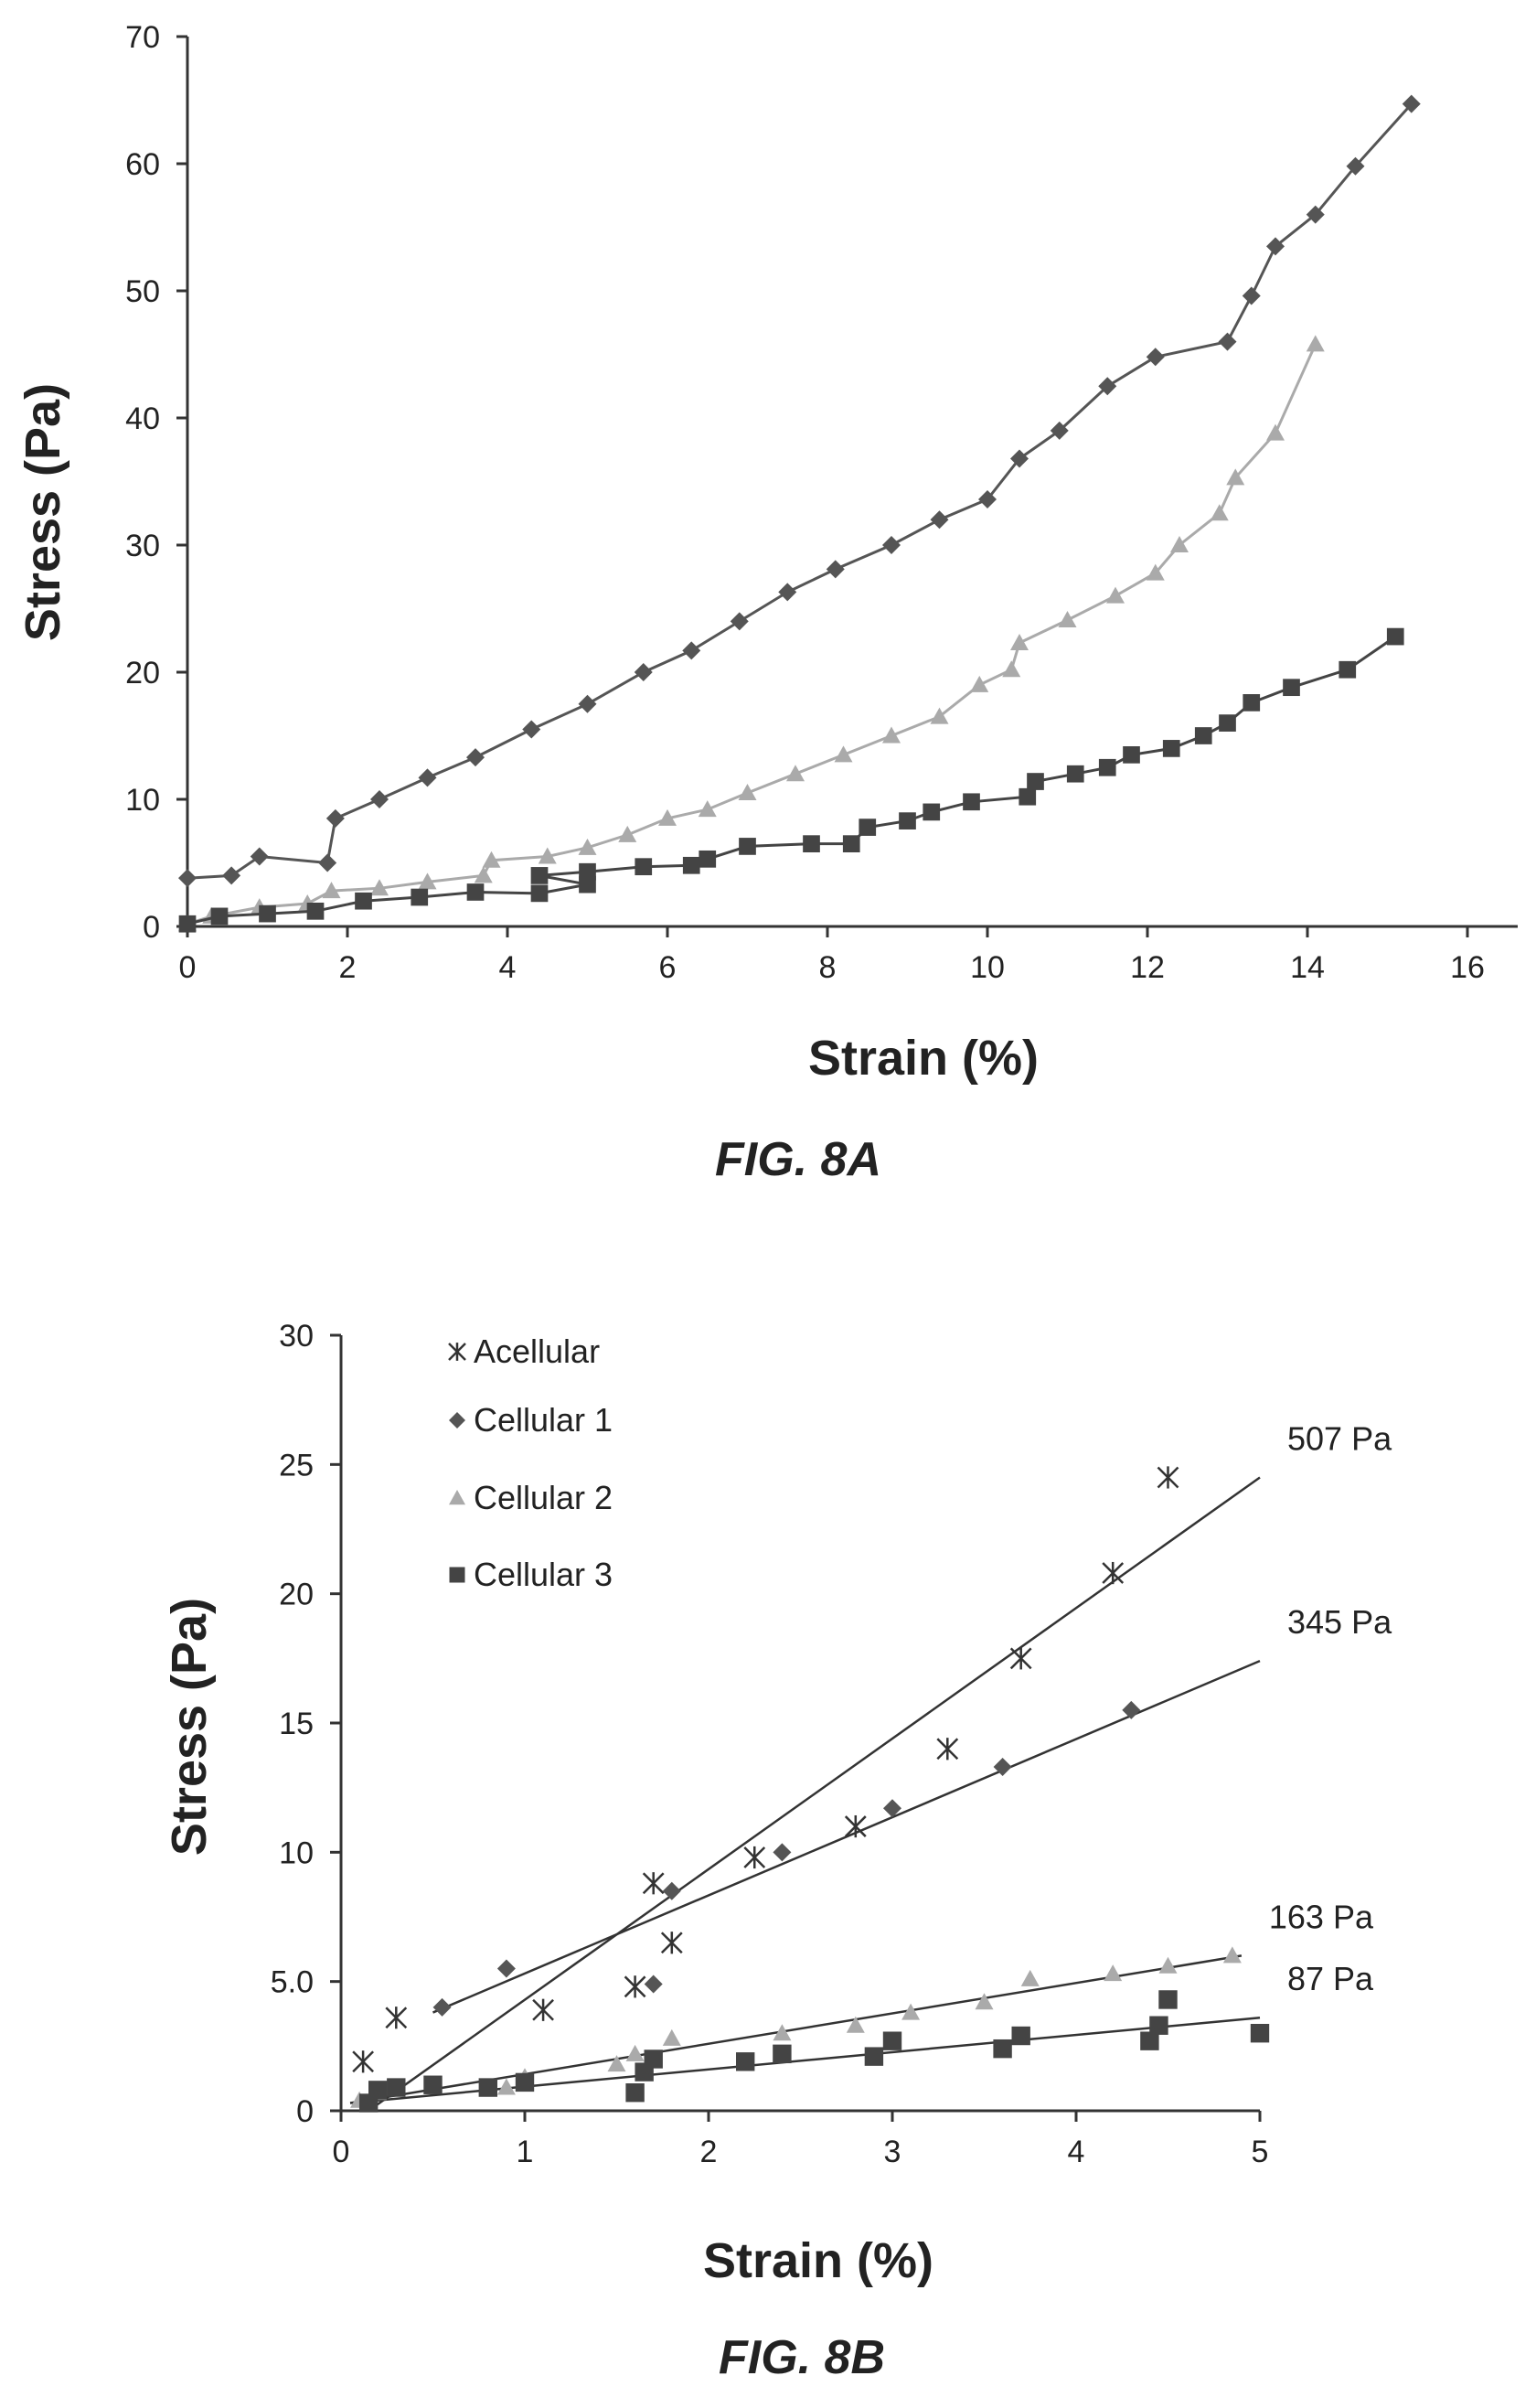 Image resolution: width=1536 pixels, height=2408 pixels. Describe the element at coordinates (188, 967) in the screenshot. I see `x-tick-label: 0` at that location.